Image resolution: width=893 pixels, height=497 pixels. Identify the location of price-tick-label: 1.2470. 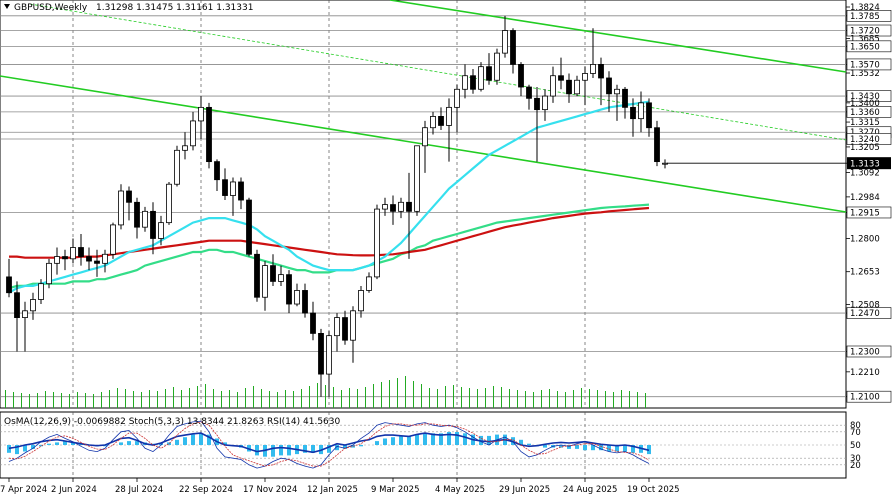
(865, 314).